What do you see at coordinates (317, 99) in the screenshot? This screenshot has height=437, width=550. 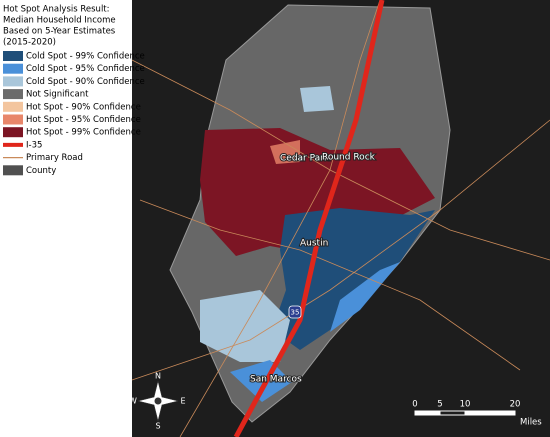 I see `cold-spot-light-north` at bounding box center [317, 99].